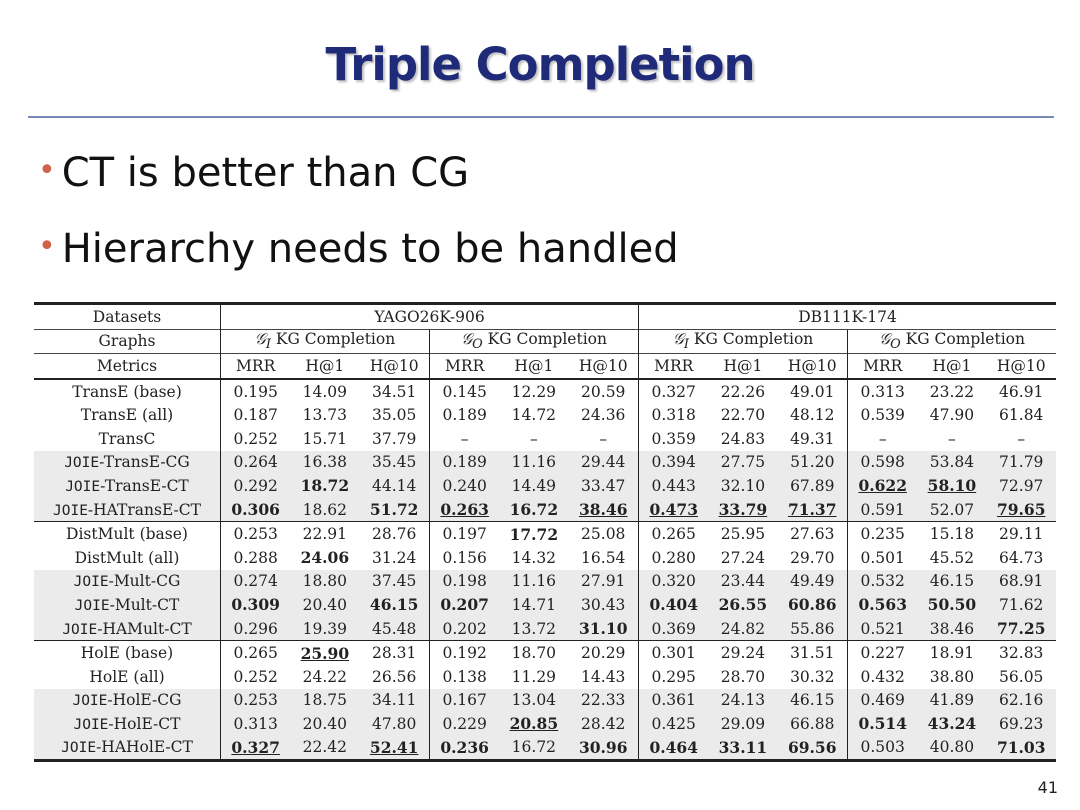 This screenshot has width=1080, height=810. I want to click on table-cell: 77.25, so click(1021, 628).